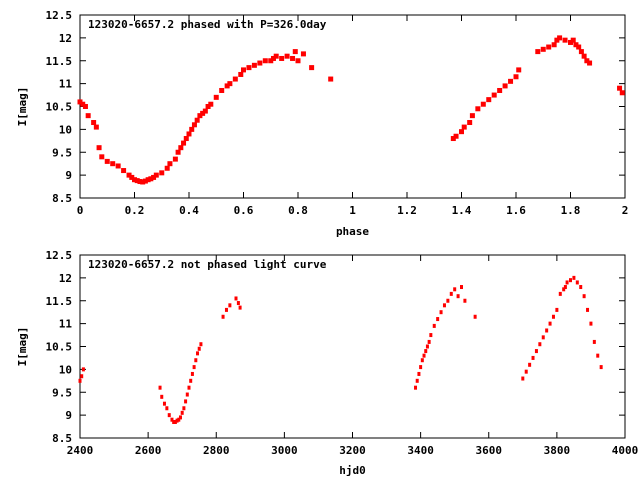  I want to click on top-y-tick-label: 9.5, so click(62, 152).